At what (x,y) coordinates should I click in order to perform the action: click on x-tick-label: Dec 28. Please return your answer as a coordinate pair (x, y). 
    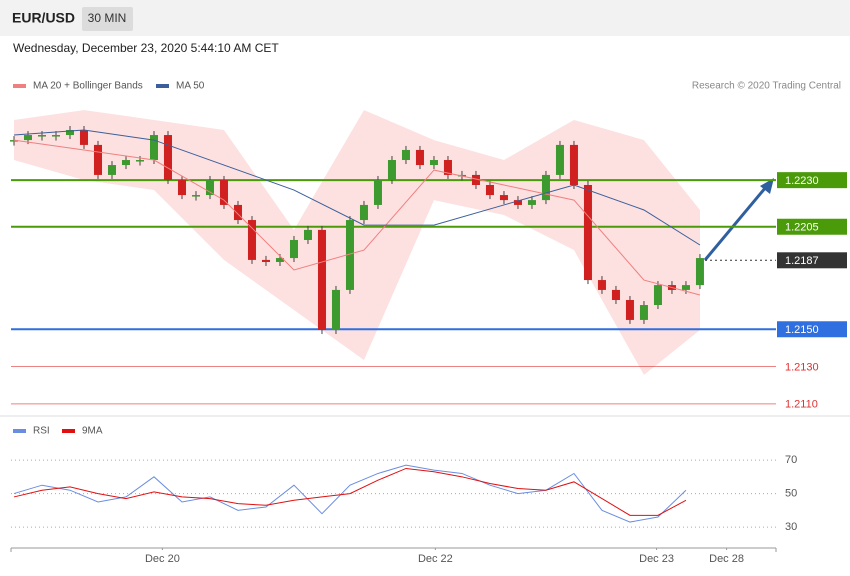
    Looking at the image, I should click on (726, 559).